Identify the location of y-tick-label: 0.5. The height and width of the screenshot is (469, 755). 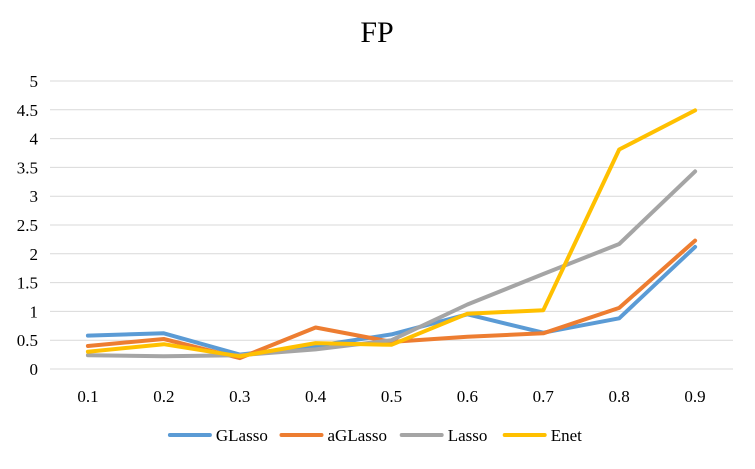
(27, 340).